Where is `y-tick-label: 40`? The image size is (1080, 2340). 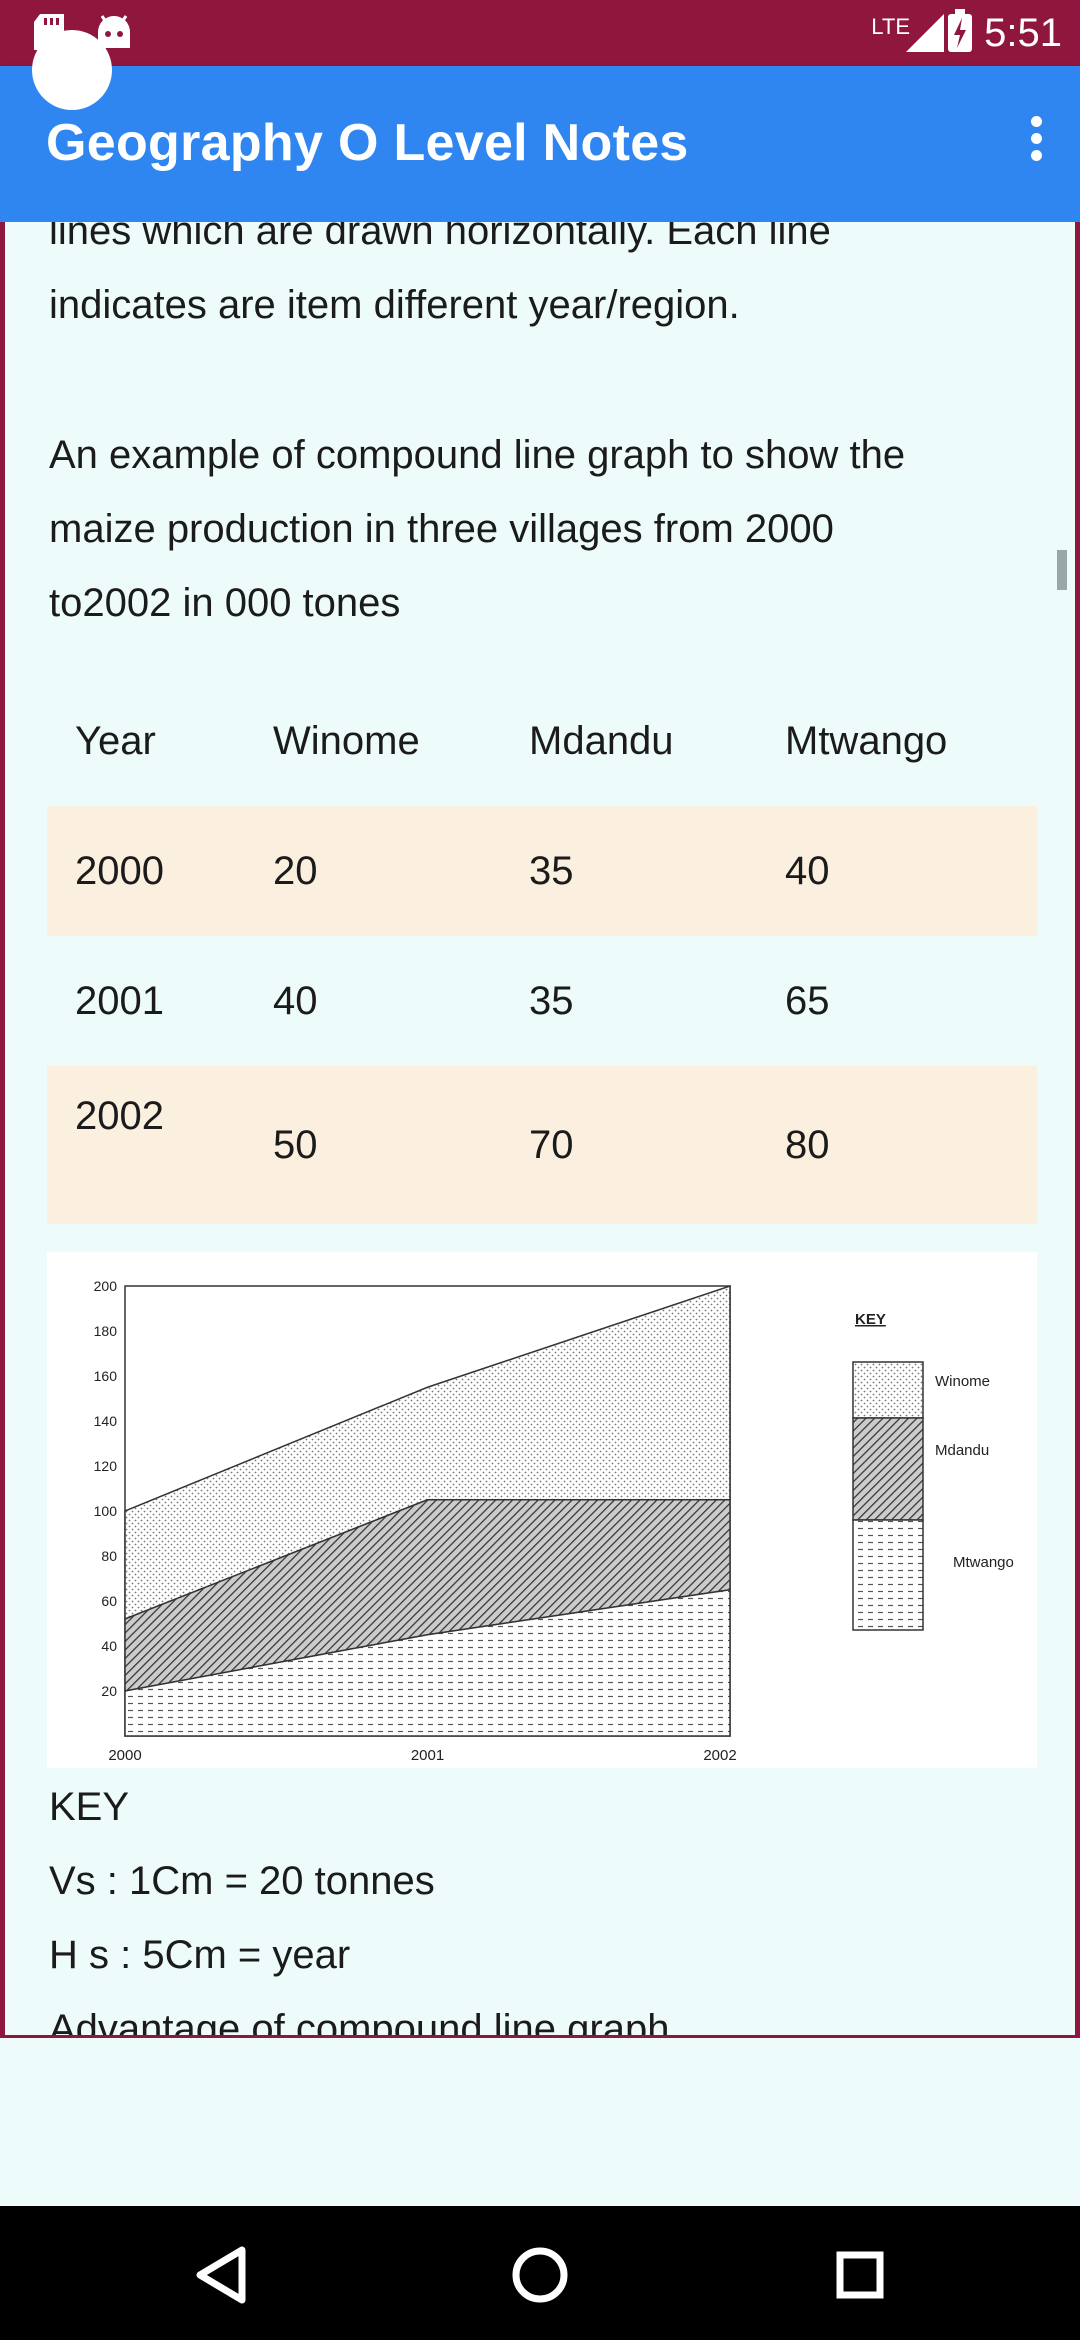
y-tick-label: 40 is located at coordinates (109, 1646).